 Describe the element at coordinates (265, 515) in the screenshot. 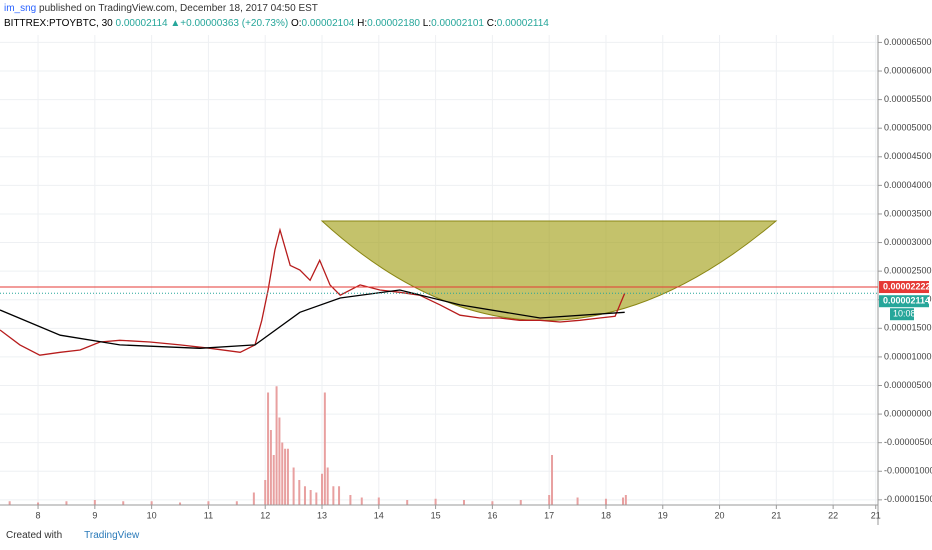

I see `x-tick-label: 12` at that location.